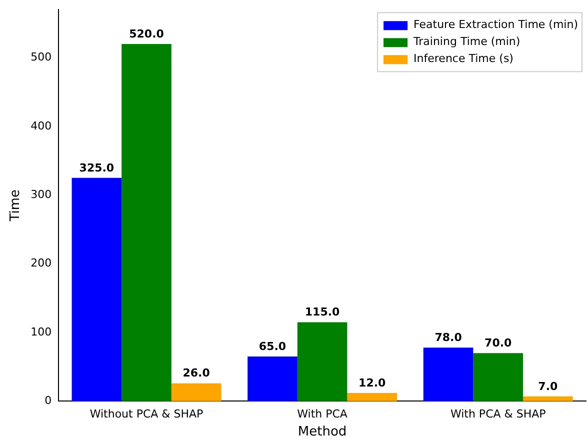  What do you see at coordinates (548, 386) in the screenshot?
I see `data-label: 7.0` at bounding box center [548, 386].